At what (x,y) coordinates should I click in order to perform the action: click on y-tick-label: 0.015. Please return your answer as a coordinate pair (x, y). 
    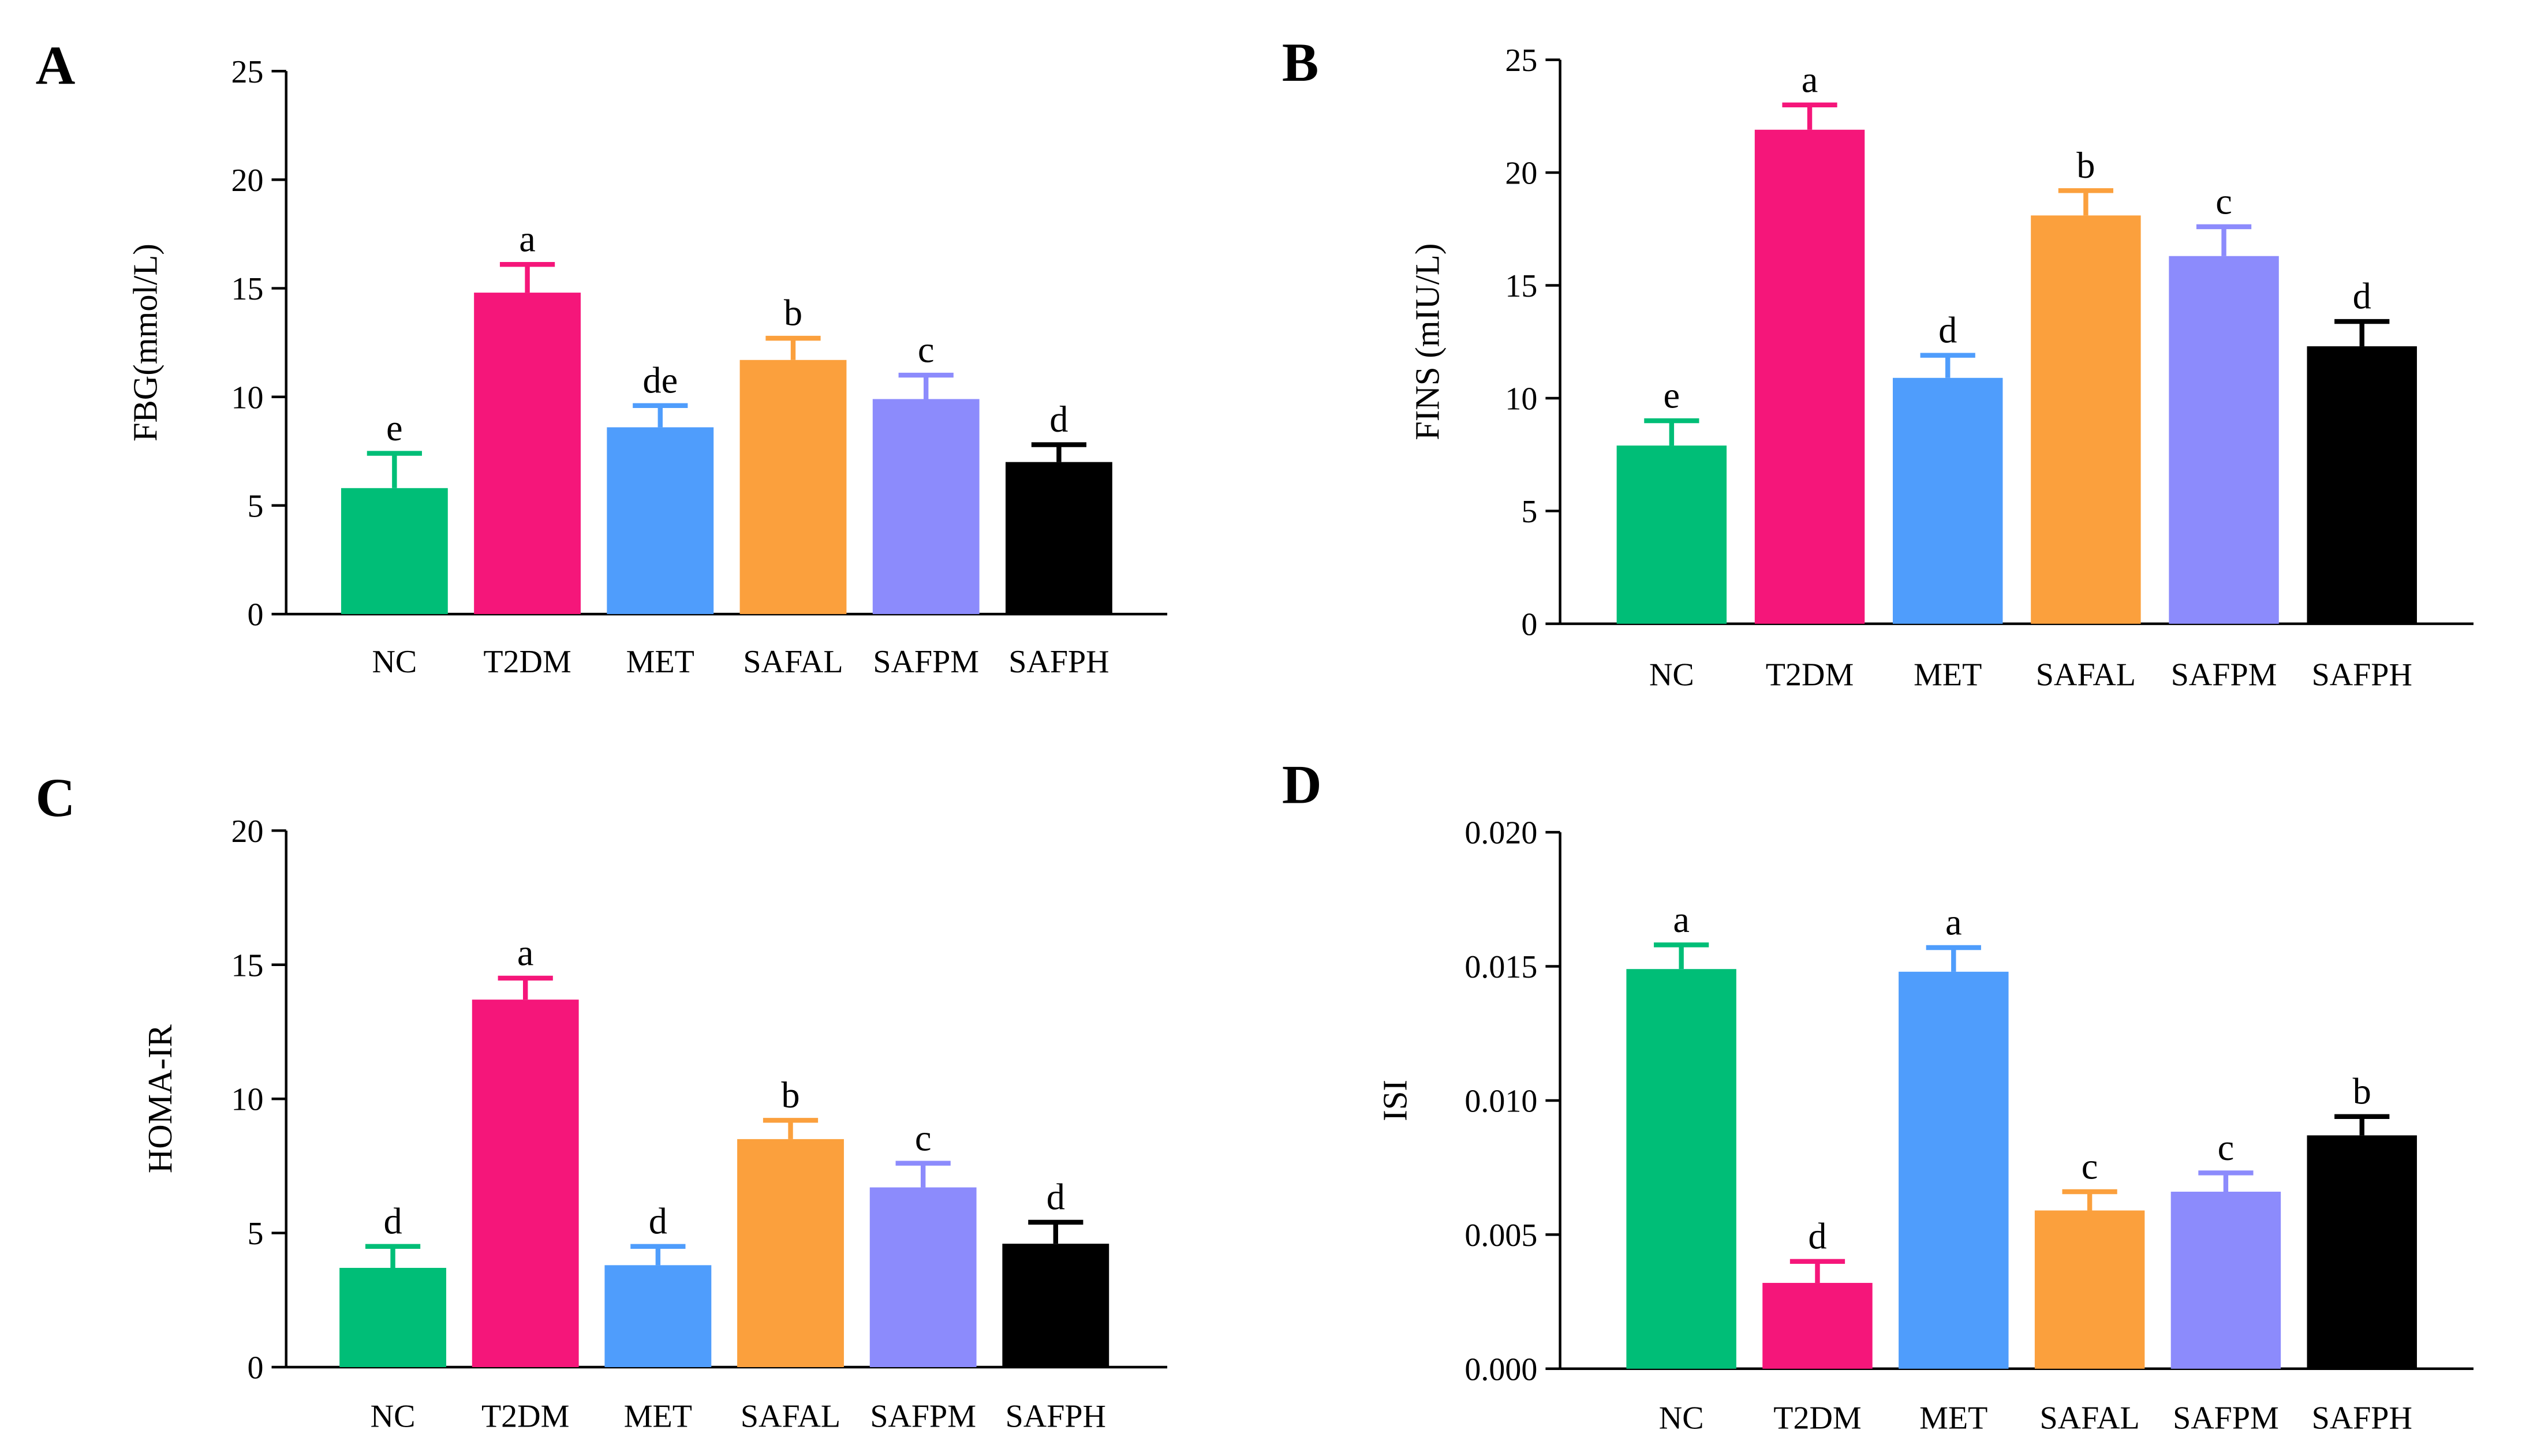
    Looking at the image, I should click on (1500, 967).